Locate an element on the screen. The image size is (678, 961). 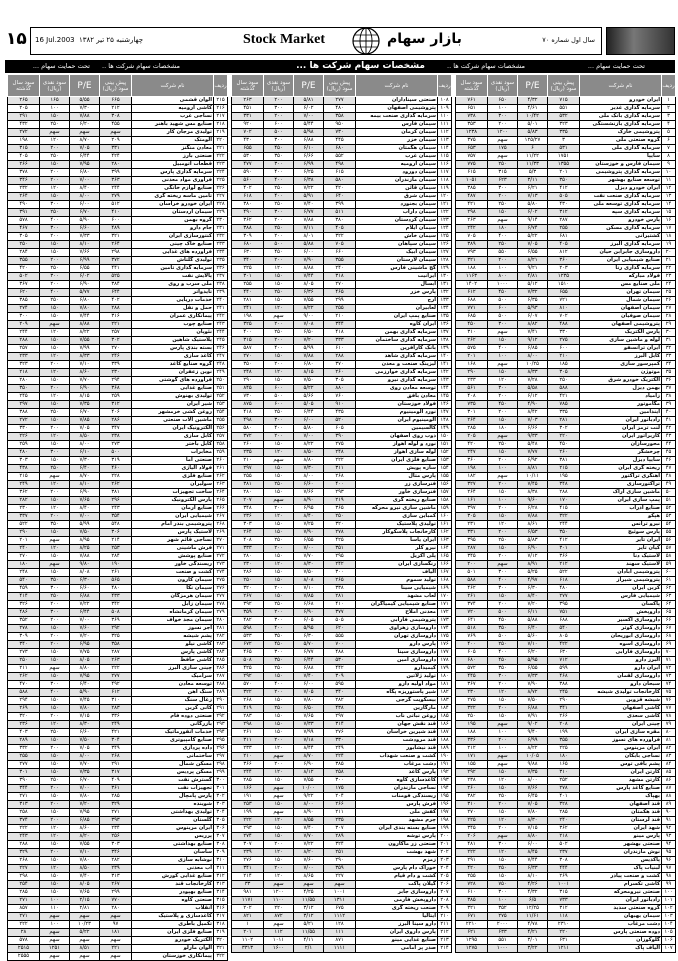
table-row: ۲۱۶ کاشی ارومیه ۲۱۲ ۷/۳۰ ۱۰۰ ۲۰۵ is located at coordinates (117, 108).